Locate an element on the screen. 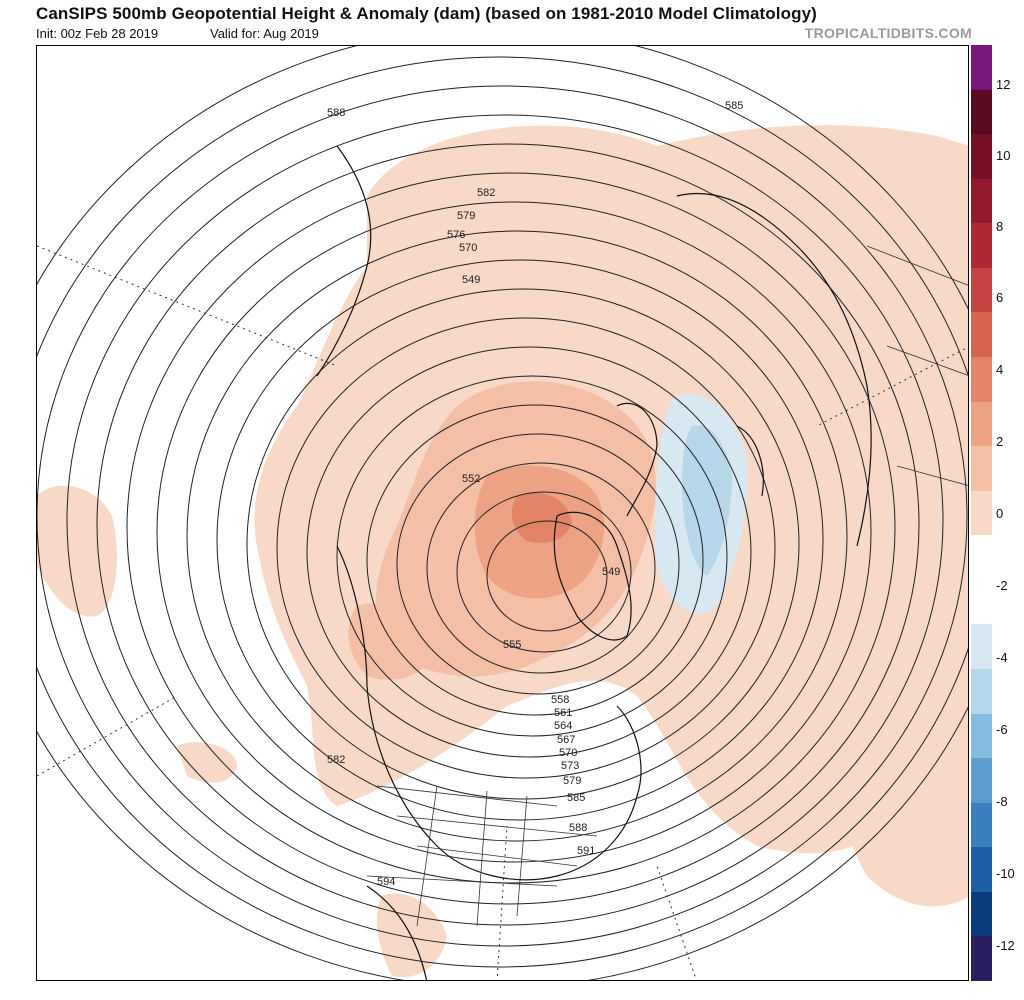 Image resolution: width=1024 pixels, height=1000 pixels. colorbar-label: 2 is located at coordinates (1000, 441).